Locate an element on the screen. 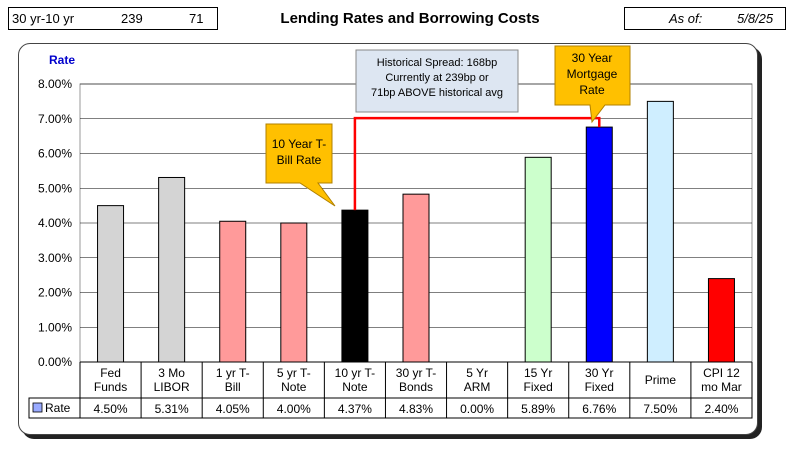 Image resolution: width=793 pixels, height=472 pixels. y-axis-title: Rate is located at coordinates (62, 60).